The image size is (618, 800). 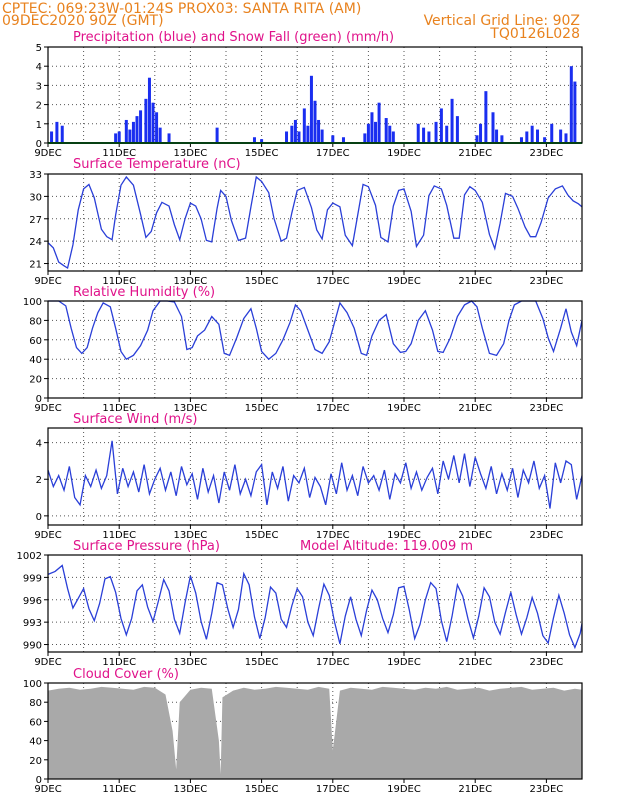 What do you see at coordinates (333, 662) in the screenshot?
I see `pressure-x-tick-label: 17DEC` at bounding box center [333, 662].